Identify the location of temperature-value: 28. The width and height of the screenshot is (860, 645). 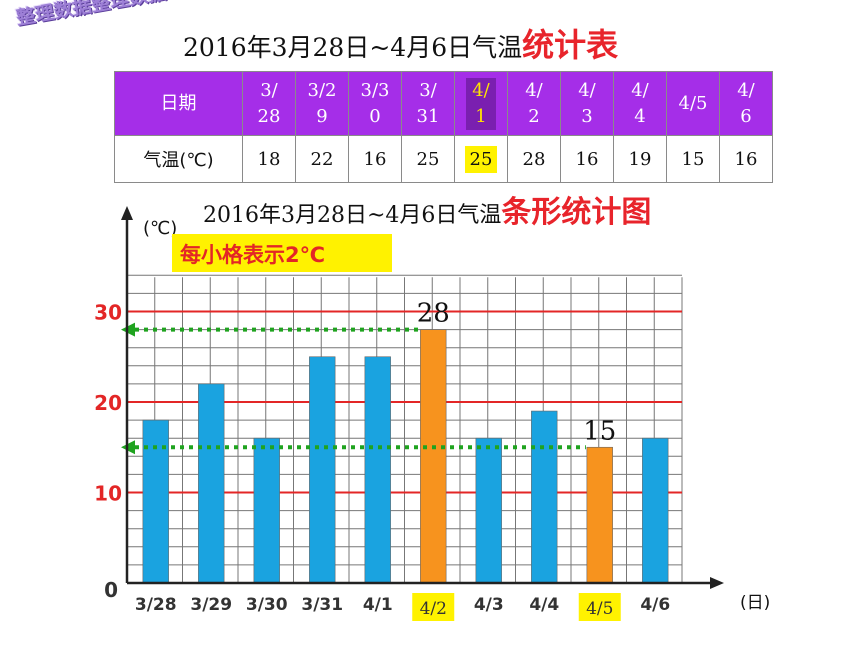
(534, 159).